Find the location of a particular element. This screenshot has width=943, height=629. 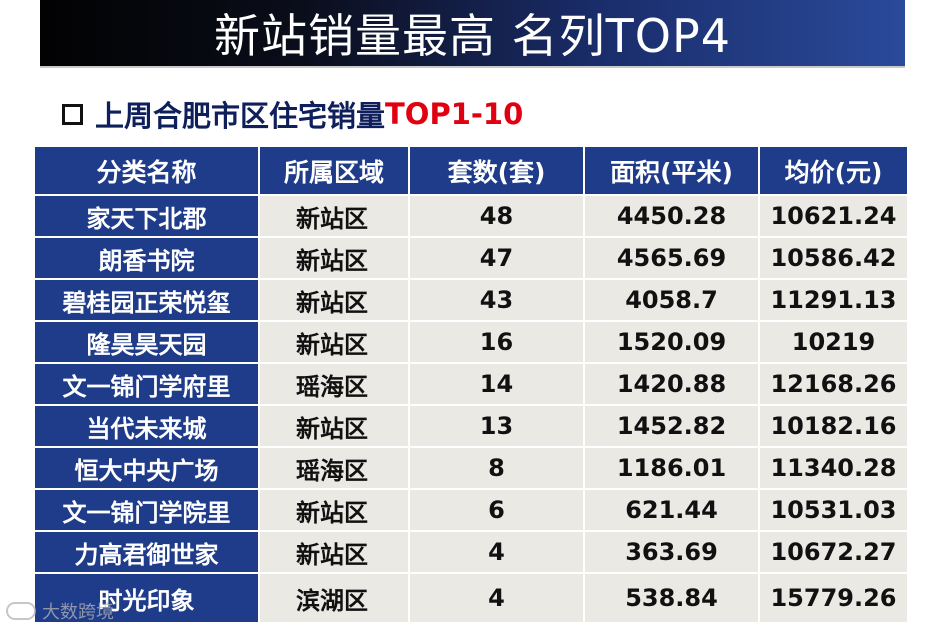

project-name-cell: 家天下北郡 is located at coordinates (146, 216).